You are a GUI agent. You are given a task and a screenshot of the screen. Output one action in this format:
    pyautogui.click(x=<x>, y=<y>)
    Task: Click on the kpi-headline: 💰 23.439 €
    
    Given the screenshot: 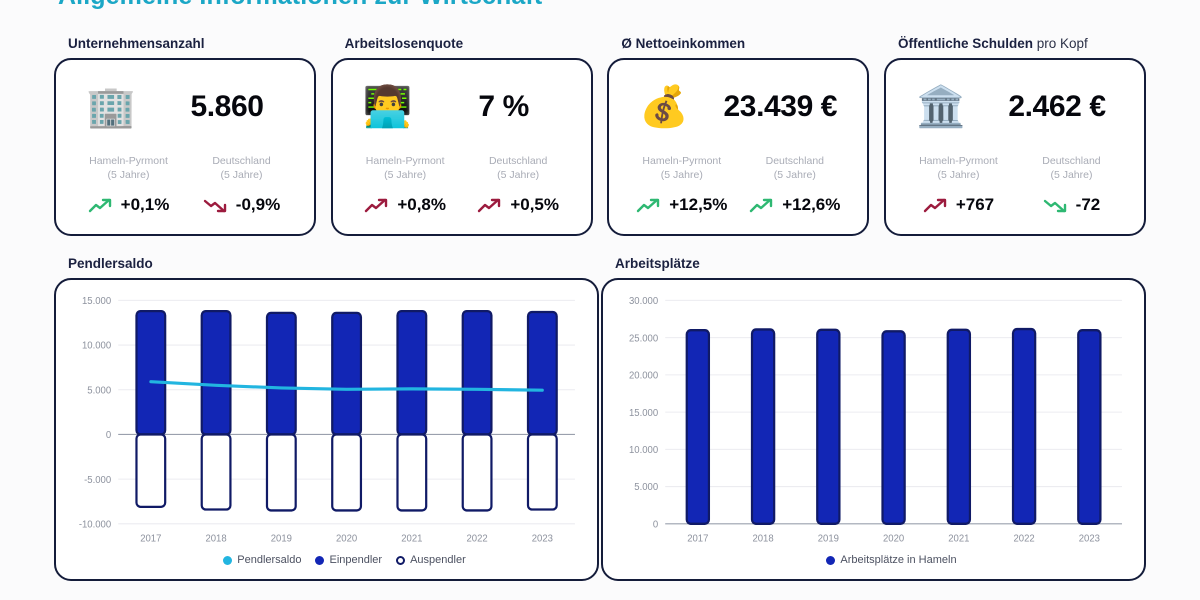 What is the action you would take?
    pyautogui.click(x=738, y=107)
    